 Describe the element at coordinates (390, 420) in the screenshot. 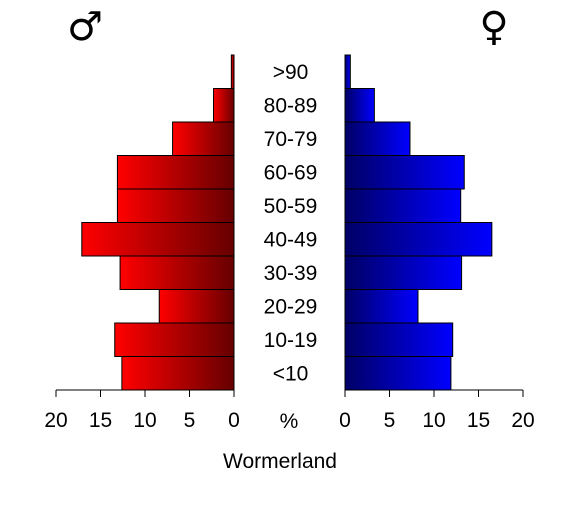

I see `female-tick-label-1: 5` at that location.